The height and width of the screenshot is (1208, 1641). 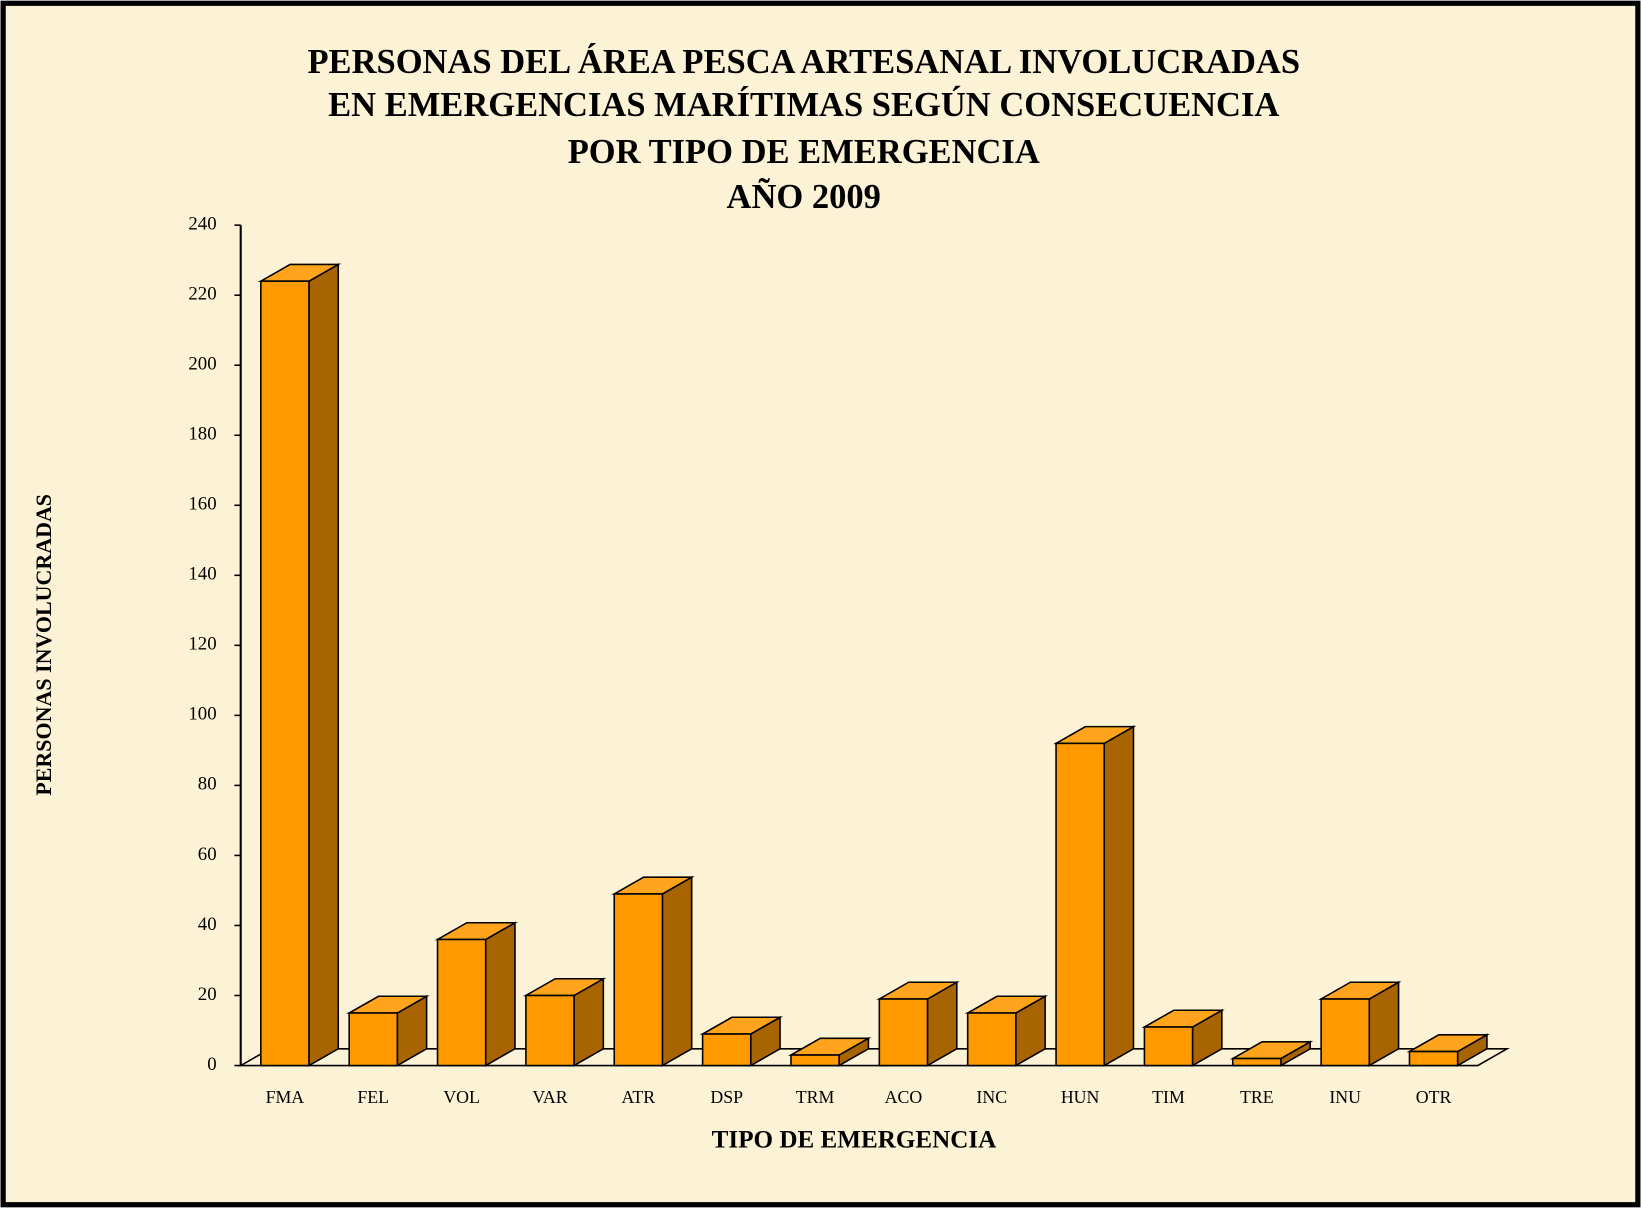 What do you see at coordinates (1434, 1097) in the screenshot?
I see `x-tick-label: OTR` at bounding box center [1434, 1097].